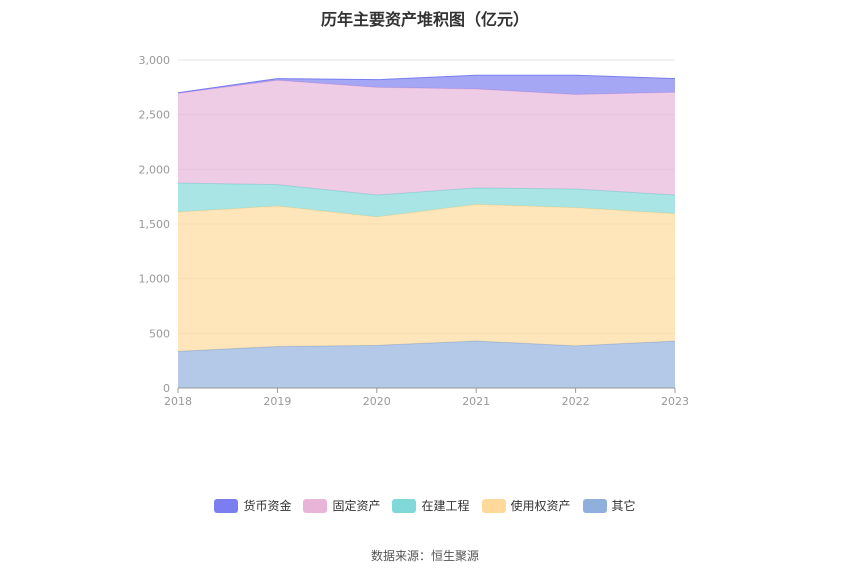  I want to click on y-tick-label: 500, so click(159, 333).